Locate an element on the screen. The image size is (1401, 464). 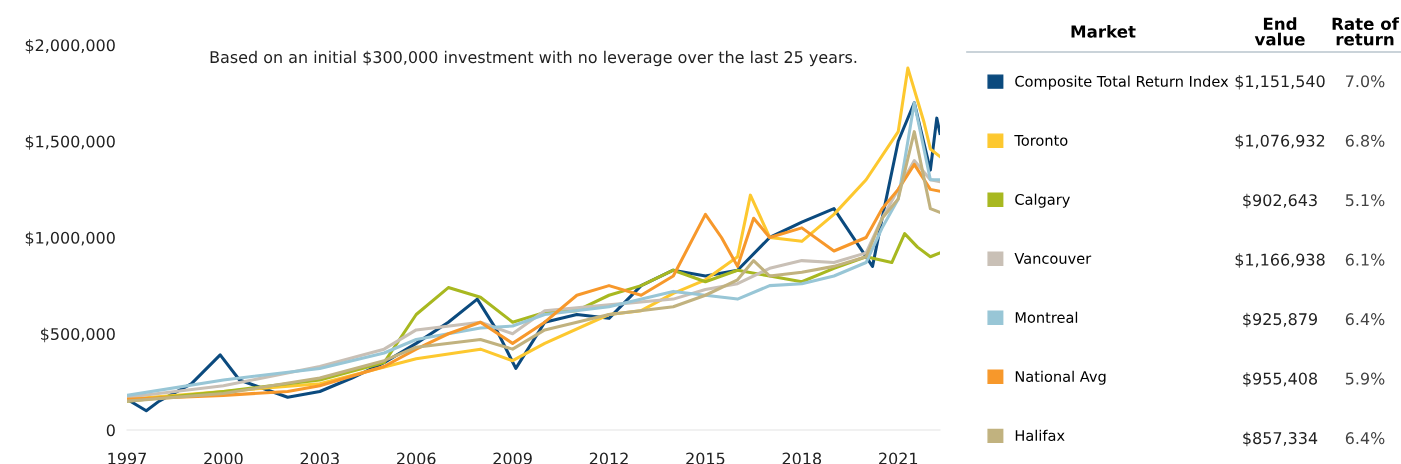
text: $902,643 is located at coordinates (1280, 201).